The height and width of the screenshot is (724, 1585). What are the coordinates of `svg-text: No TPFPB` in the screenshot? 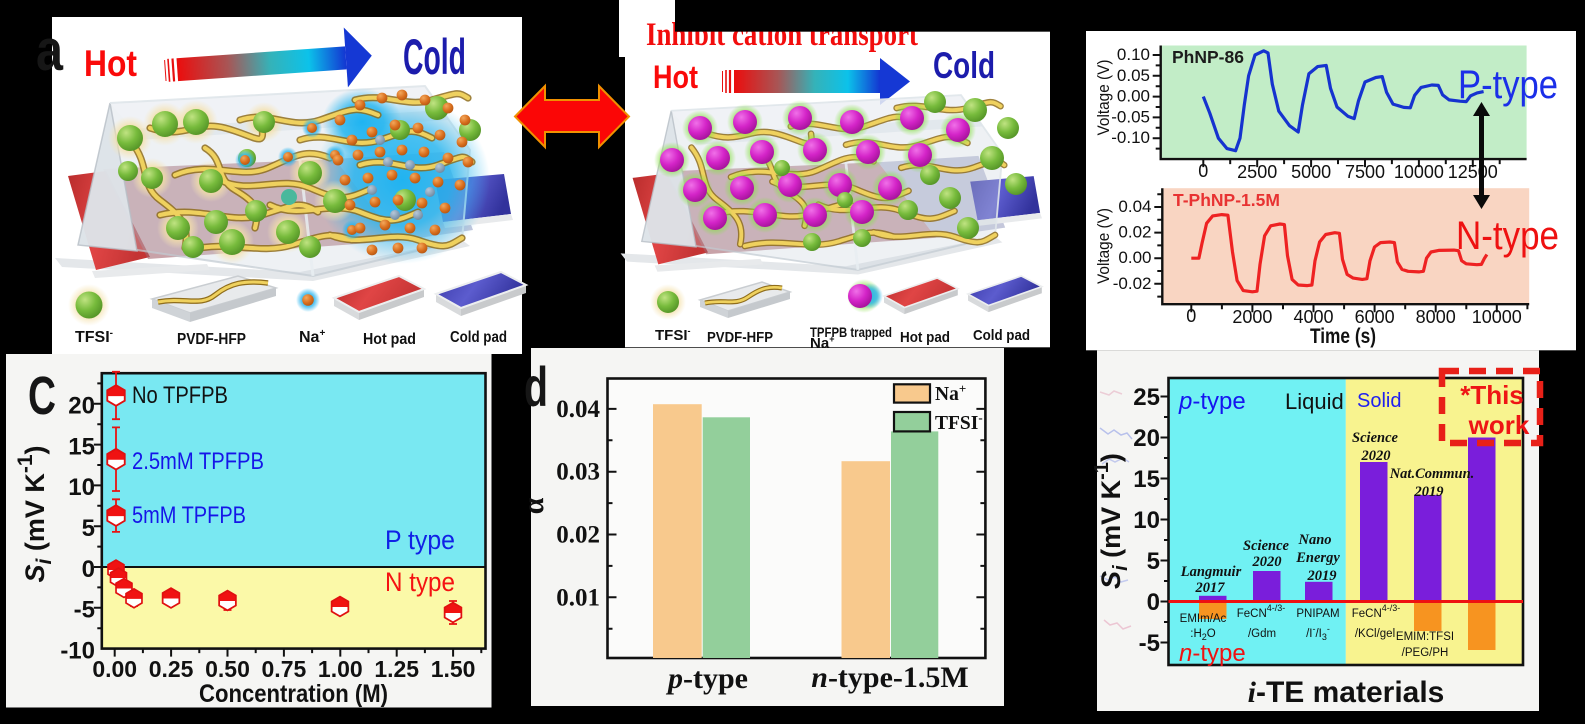 It's located at (180, 395).